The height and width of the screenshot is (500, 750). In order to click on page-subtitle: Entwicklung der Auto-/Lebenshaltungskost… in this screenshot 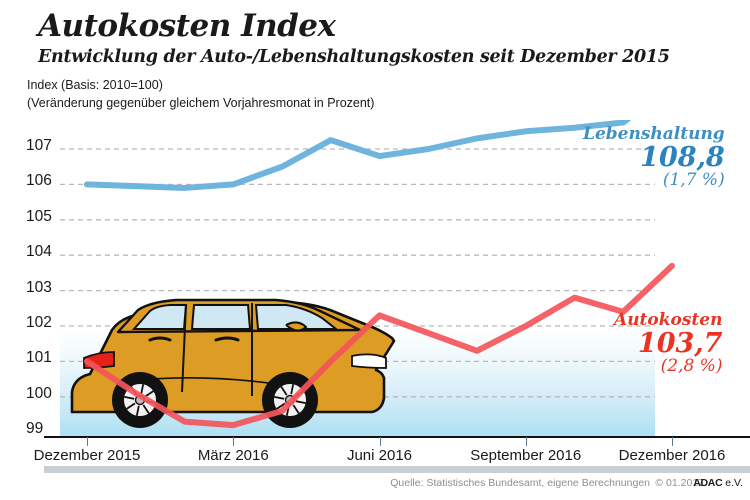, I will do `click(354, 57)`.